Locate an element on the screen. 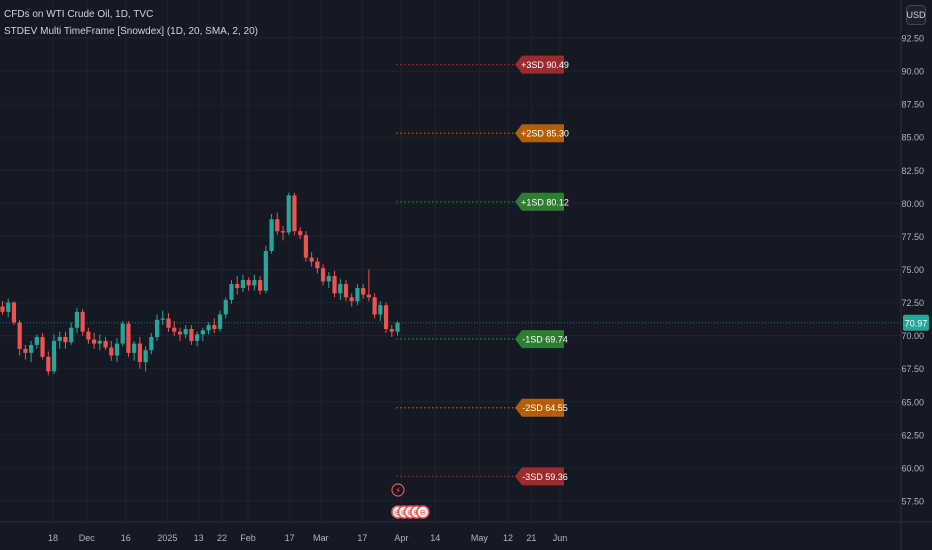 The width and height of the screenshot is (932, 550). dividend-event-glyph: ⊖ is located at coordinates (422, 512).